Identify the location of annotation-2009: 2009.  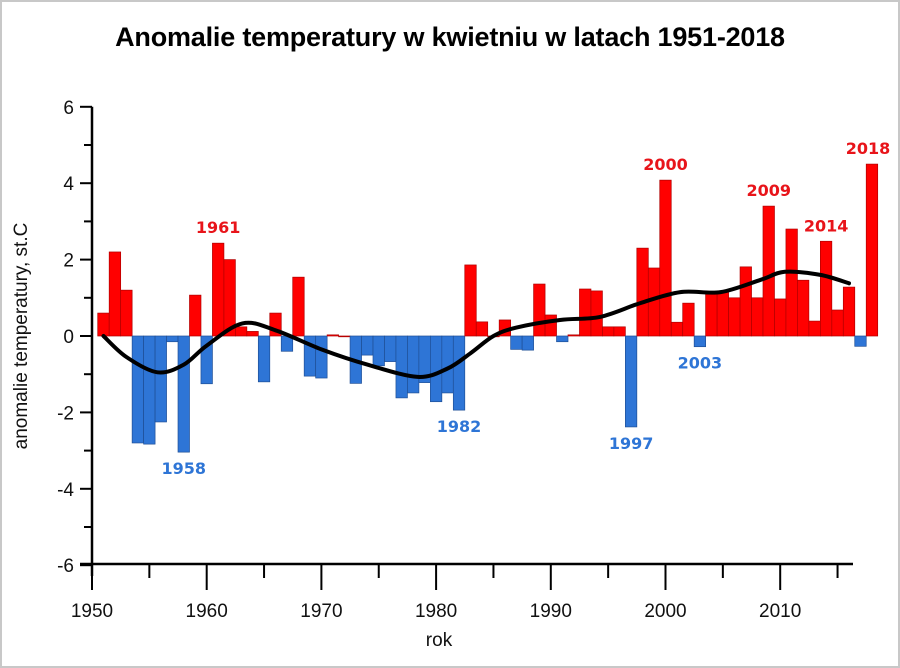
(768, 190).